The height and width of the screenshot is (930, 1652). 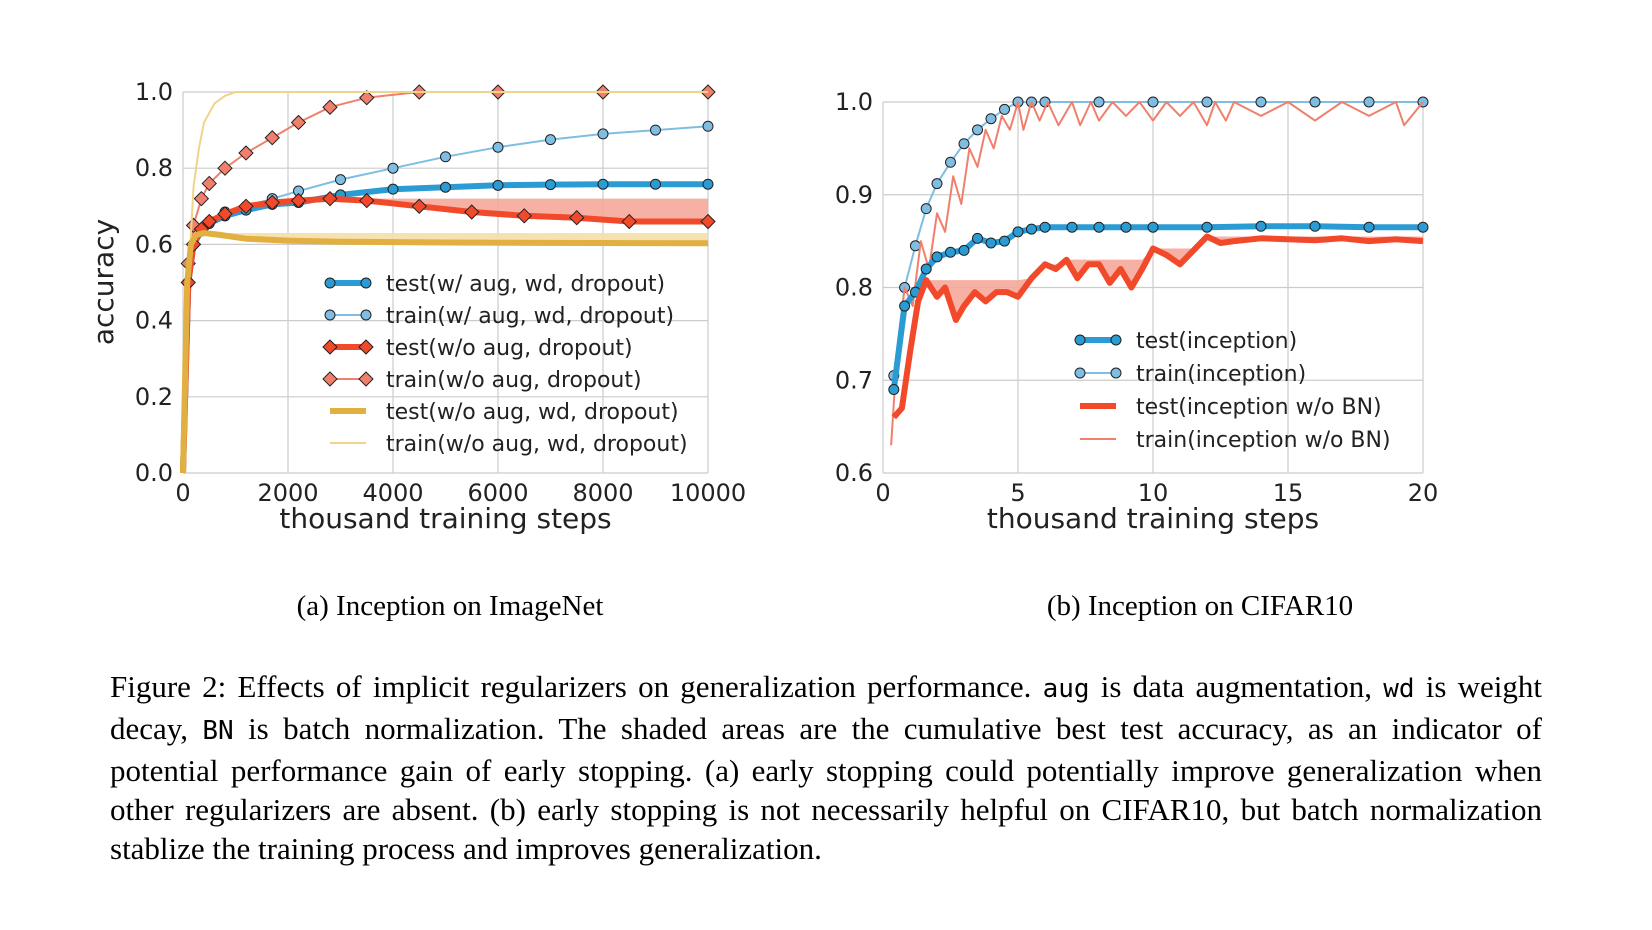 What do you see at coordinates (1236, 686) in the screenshot?
I see `caption-text: is data augmentation,` at bounding box center [1236, 686].